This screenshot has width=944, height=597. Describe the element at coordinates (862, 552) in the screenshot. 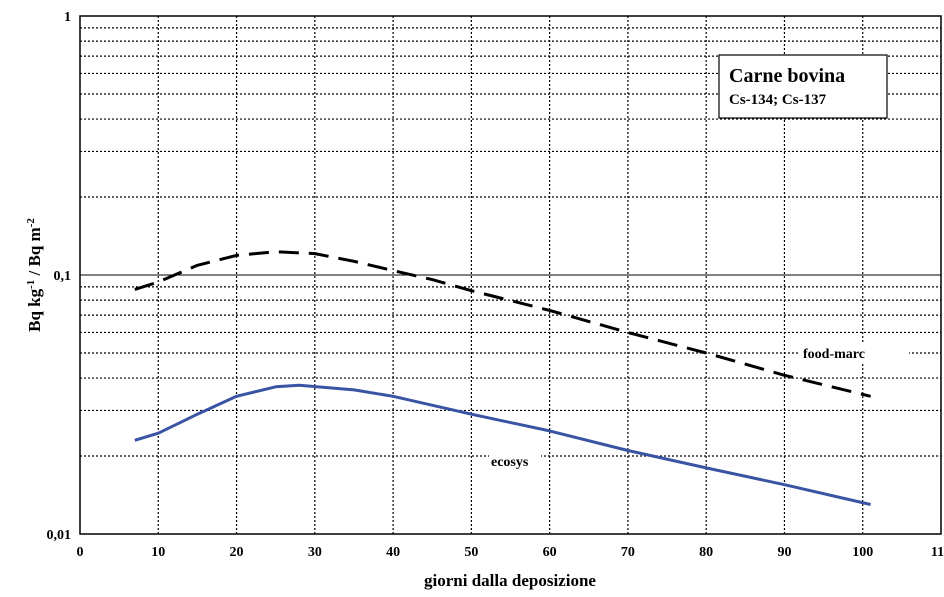

I see `x-tick-label: 100` at that location.